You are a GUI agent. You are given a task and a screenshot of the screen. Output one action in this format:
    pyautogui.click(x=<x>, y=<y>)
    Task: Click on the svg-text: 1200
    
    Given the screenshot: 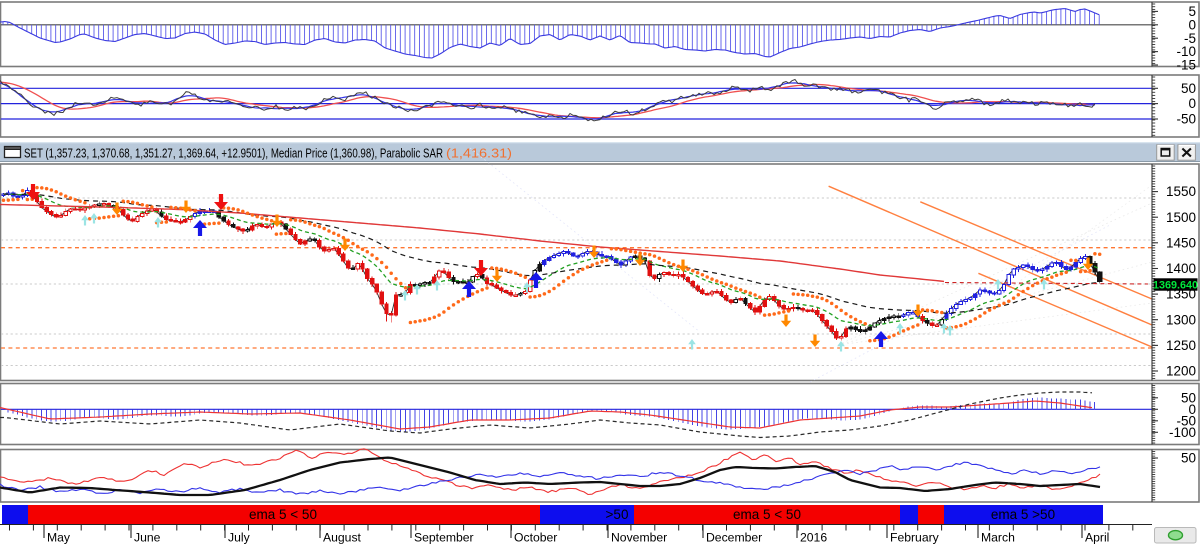 What is the action you would take?
    pyautogui.click(x=1181, y=371)
    